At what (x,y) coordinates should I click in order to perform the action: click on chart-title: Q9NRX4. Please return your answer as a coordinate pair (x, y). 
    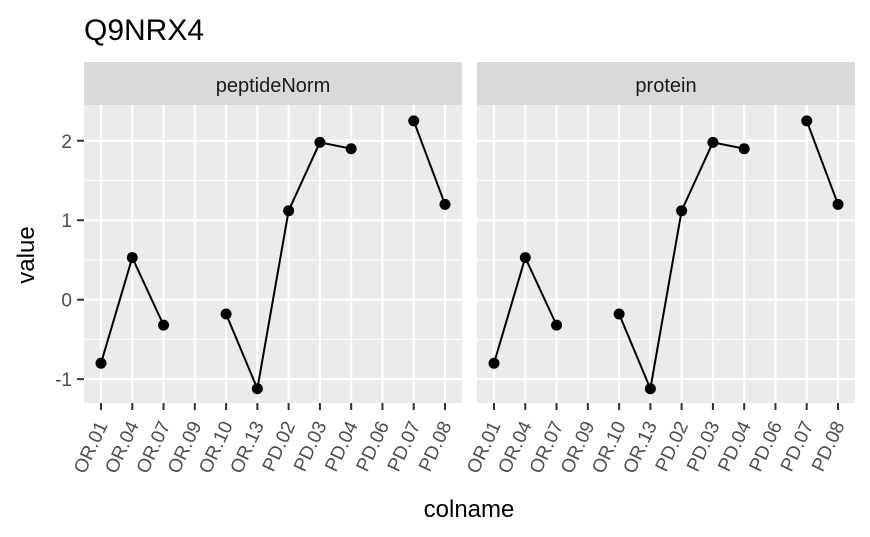
    Looking at the image, I should click on (144, 30).